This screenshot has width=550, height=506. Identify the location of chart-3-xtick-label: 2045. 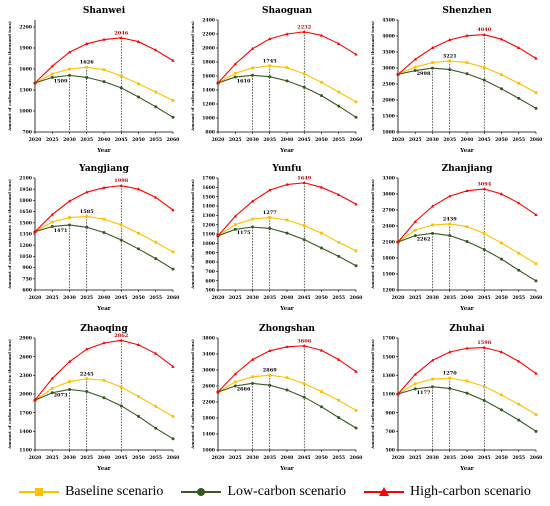
(484, 140).